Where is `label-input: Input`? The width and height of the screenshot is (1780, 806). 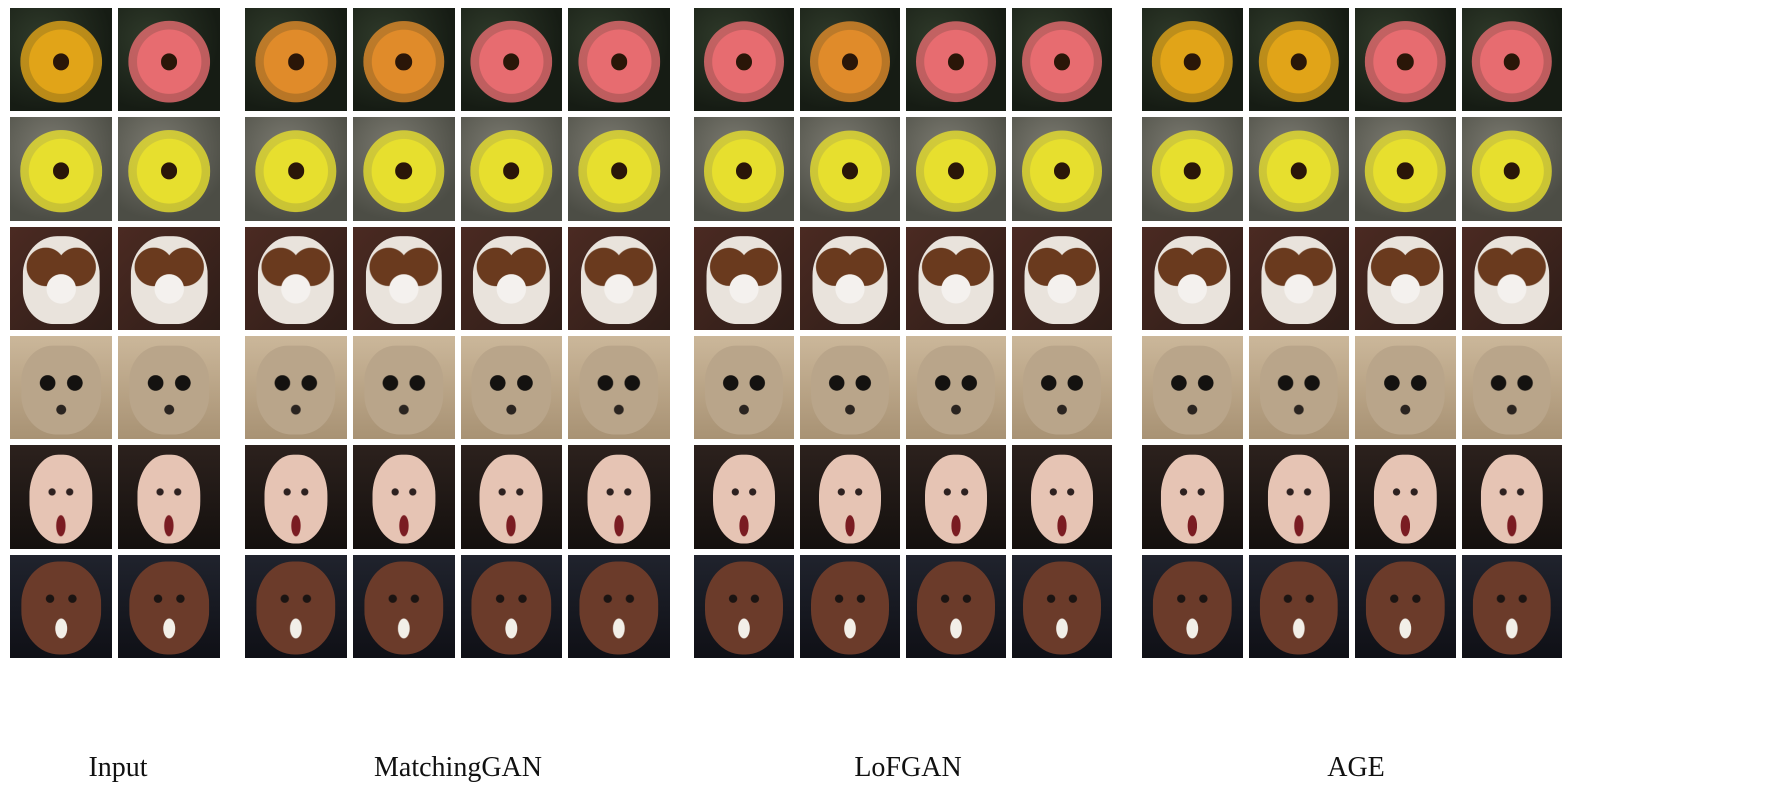 label-input: Input is located at coordinates (118, 767).